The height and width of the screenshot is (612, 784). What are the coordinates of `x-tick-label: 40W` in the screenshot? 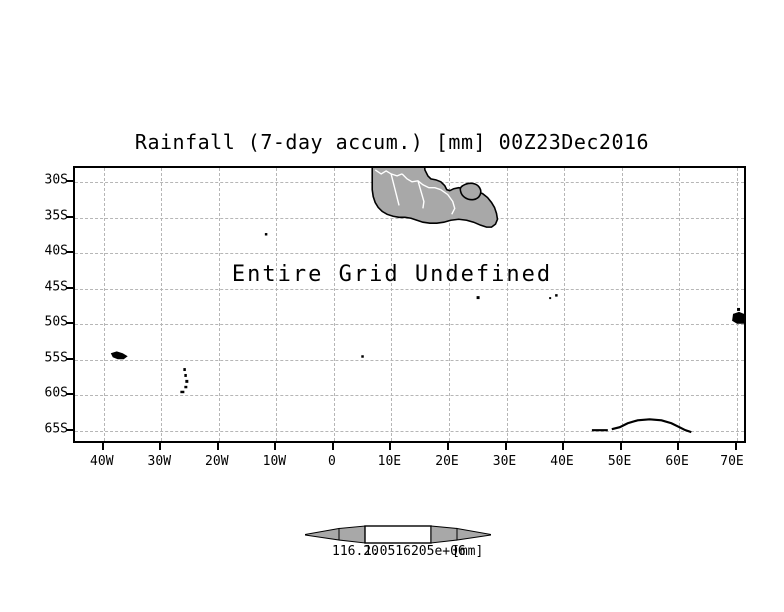 It's located at (102, 461).